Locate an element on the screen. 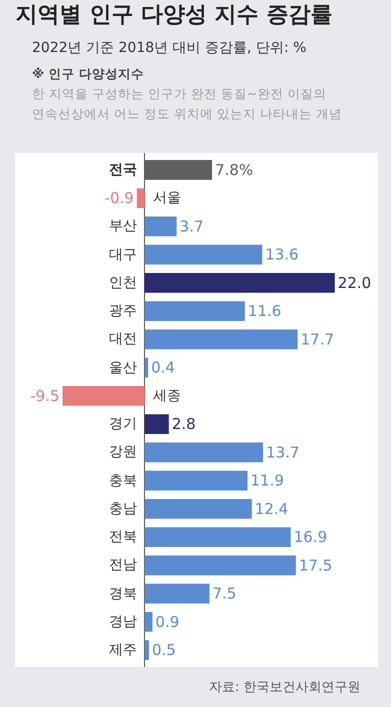 This screenshot has width=391, height=707. data-label: -9.5 is located at coordinates (45, 395).